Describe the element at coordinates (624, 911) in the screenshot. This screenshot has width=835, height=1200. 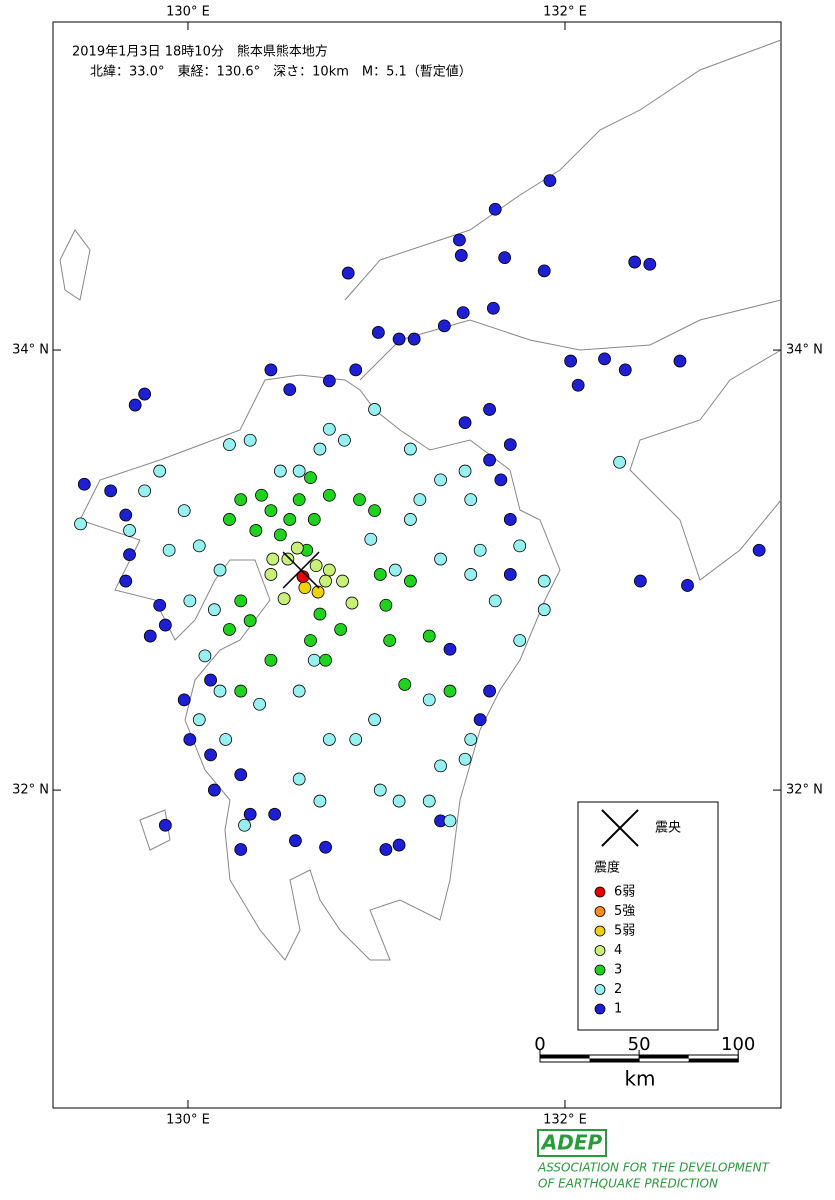
I see `legend-label: 5強` at that location.